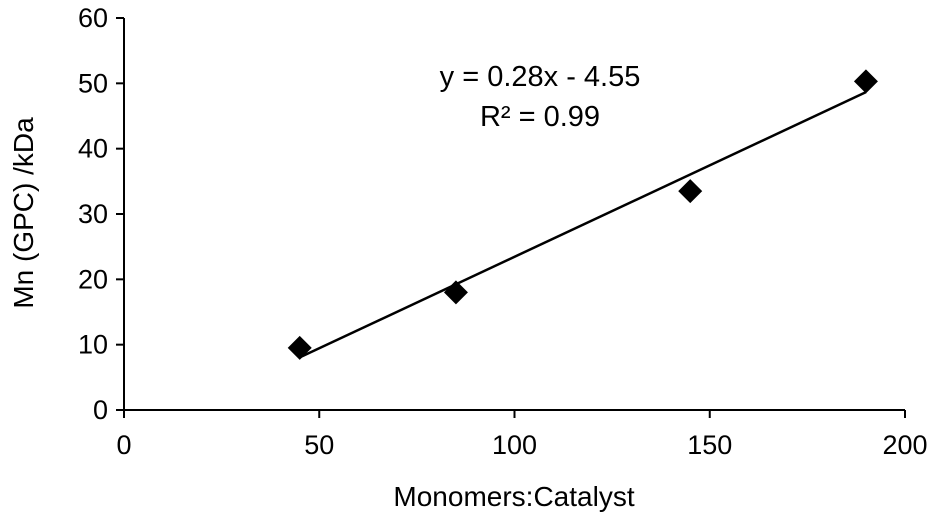  What do you see at coordinates (513, 496) in the screenshot?
I see `x-axis-title: Monomers:Catalyst` at bounding box center [513, 496].